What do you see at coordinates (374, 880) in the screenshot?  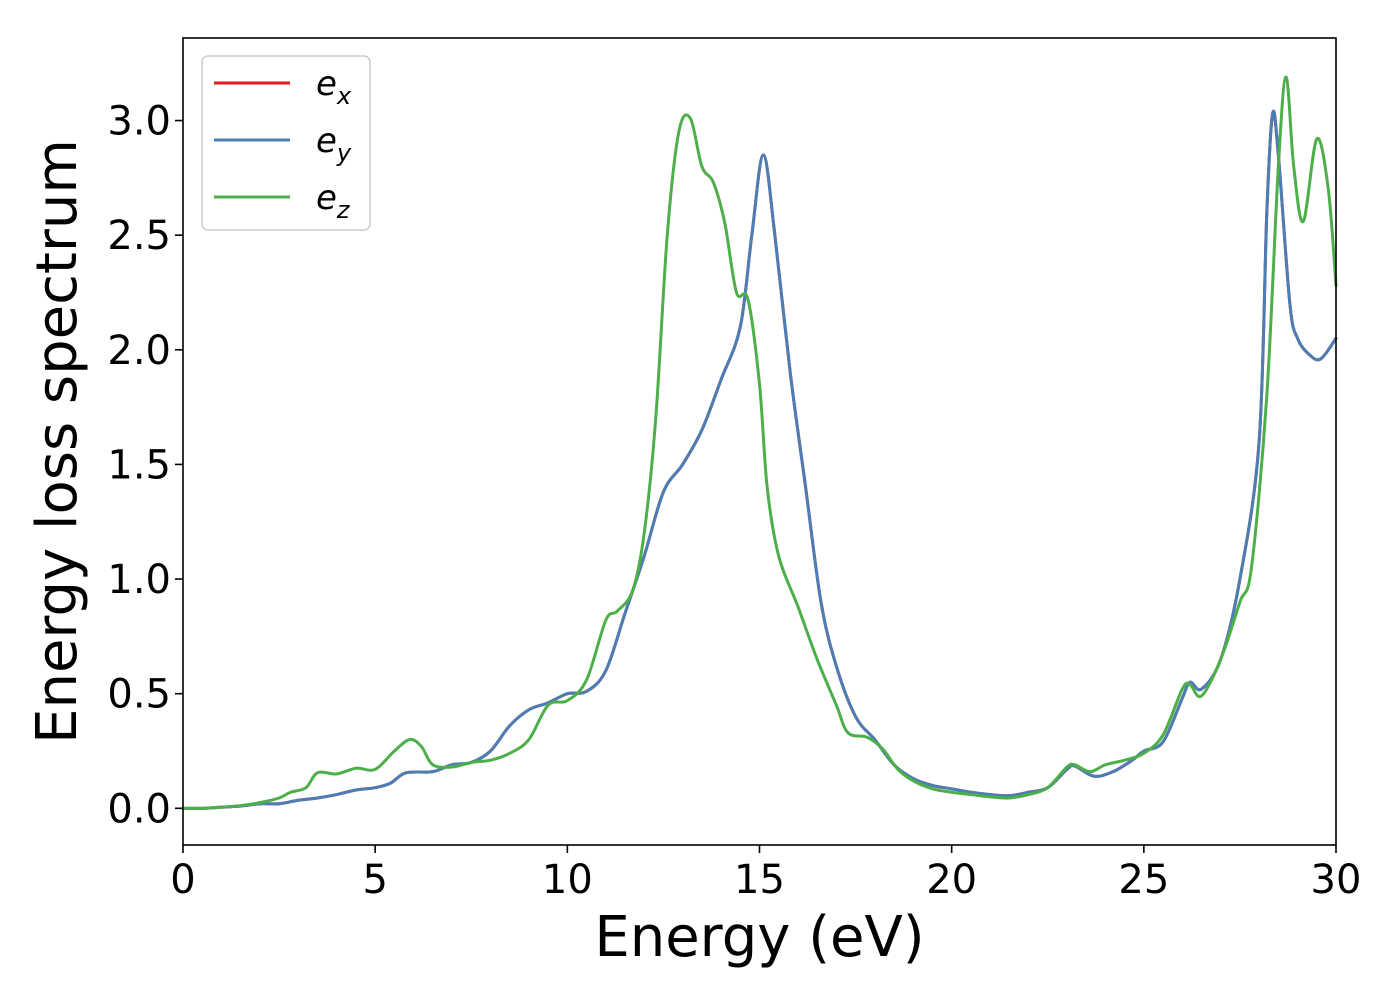 I see `x-tick-label: 5` at bounding box center [374, 880].